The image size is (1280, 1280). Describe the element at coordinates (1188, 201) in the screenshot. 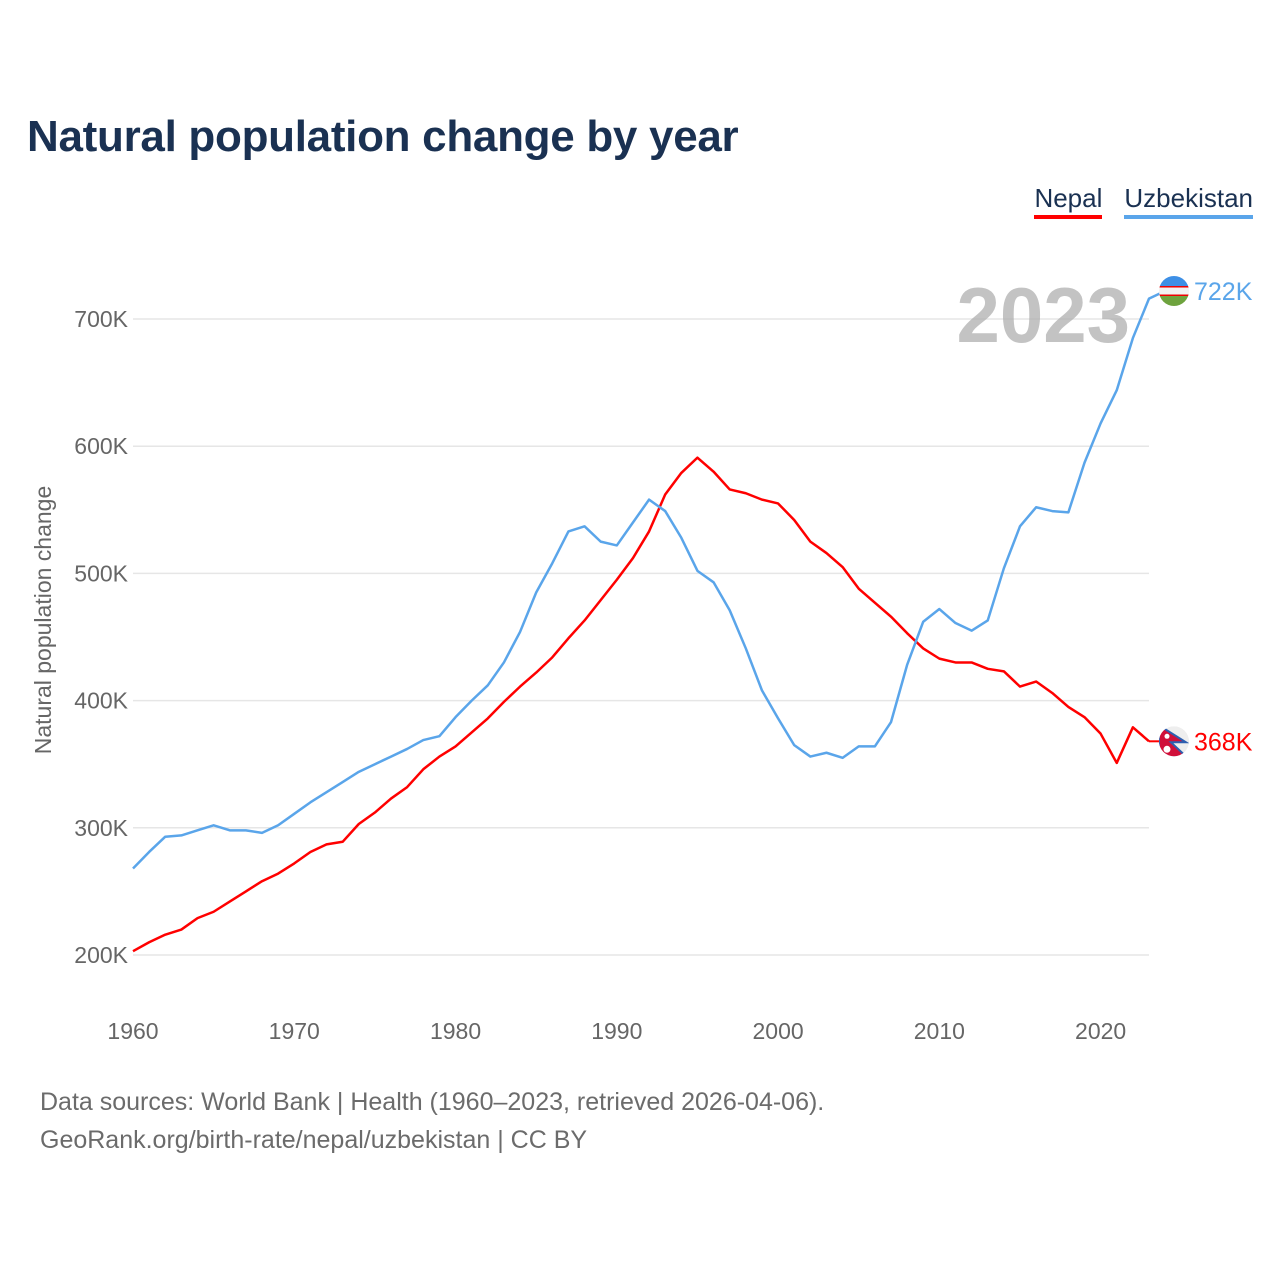

I see `legend-item-uzbekistan: Uzbekistan` at that location.